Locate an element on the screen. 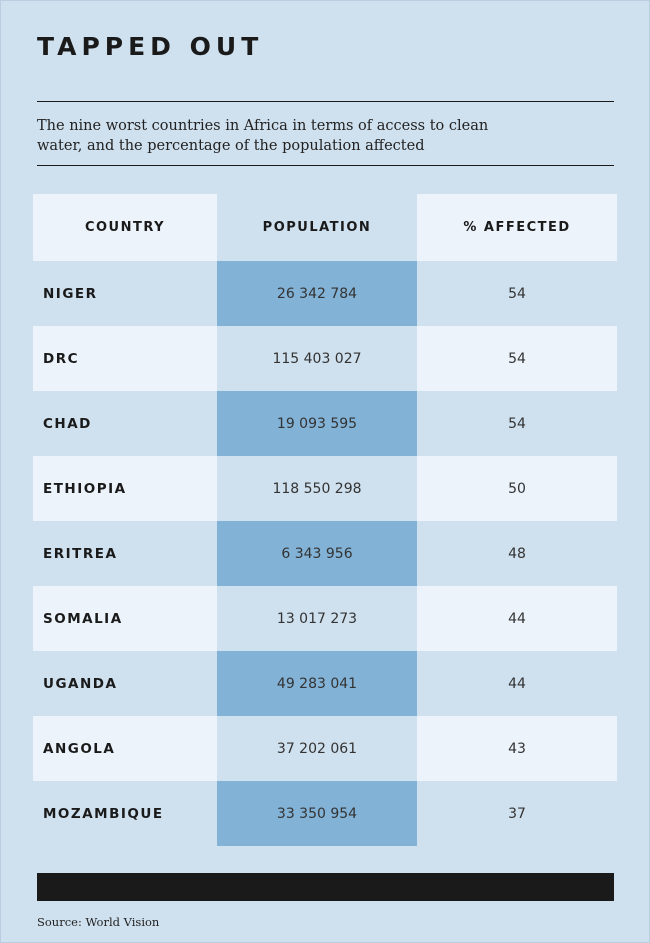 This screenshot has height=943, width=650. country-cell: SOMALIA is located at coordinates (125, 618).